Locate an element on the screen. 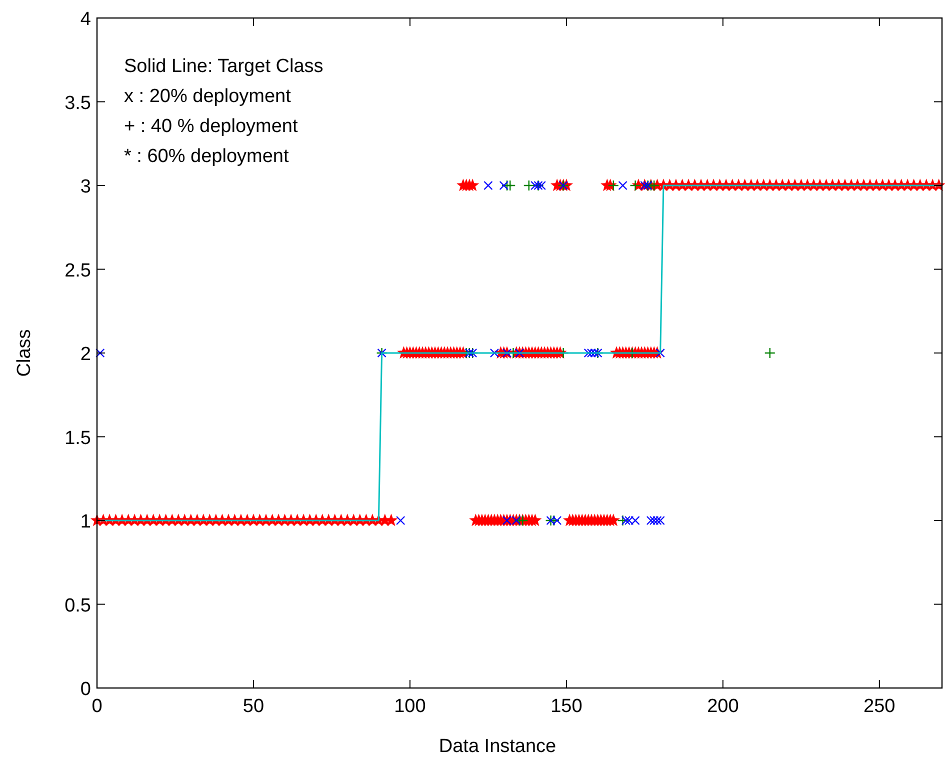 Image resolution: width=945 pixels, height=763 pixels. annotation: Solid Line: Target Class is located at coordinates (224, 66).